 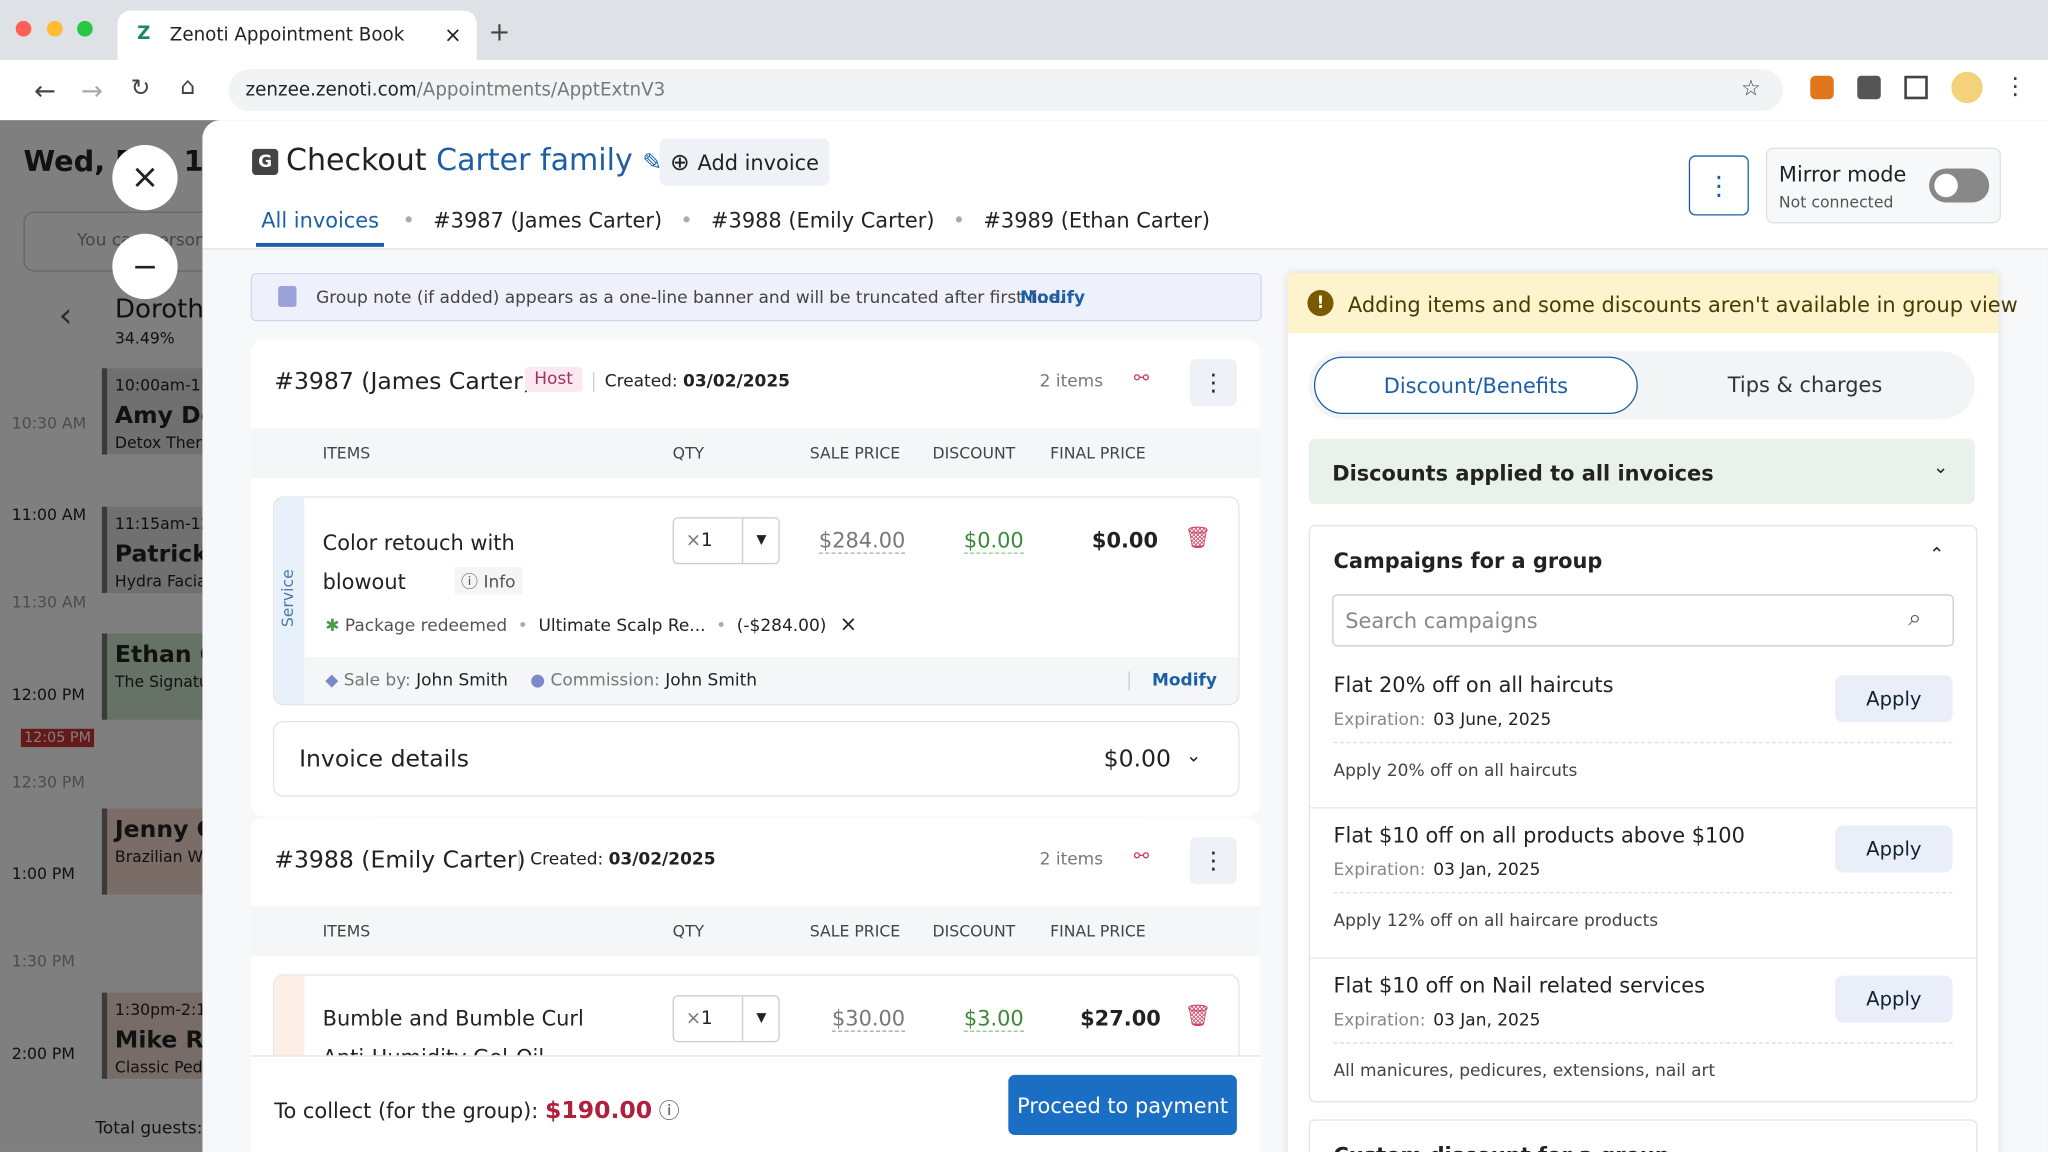 I want to click on extensions, so click(x=1869, y=87).